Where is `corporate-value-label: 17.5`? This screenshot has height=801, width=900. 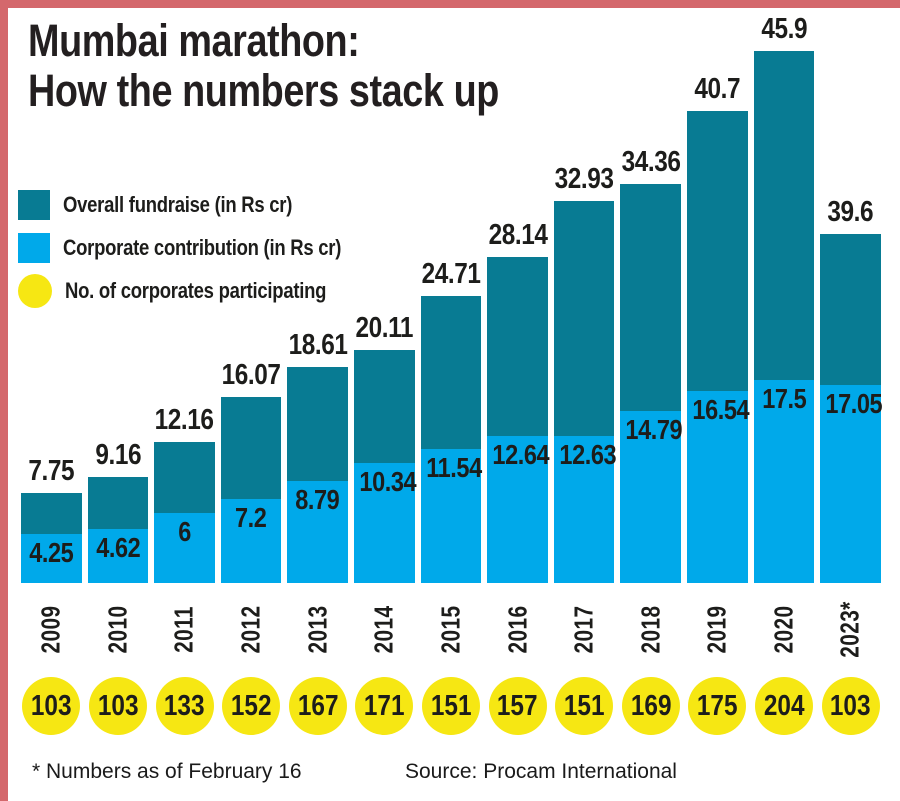
corporate-value-label: 17.5 is located at coordinates (784, 397).